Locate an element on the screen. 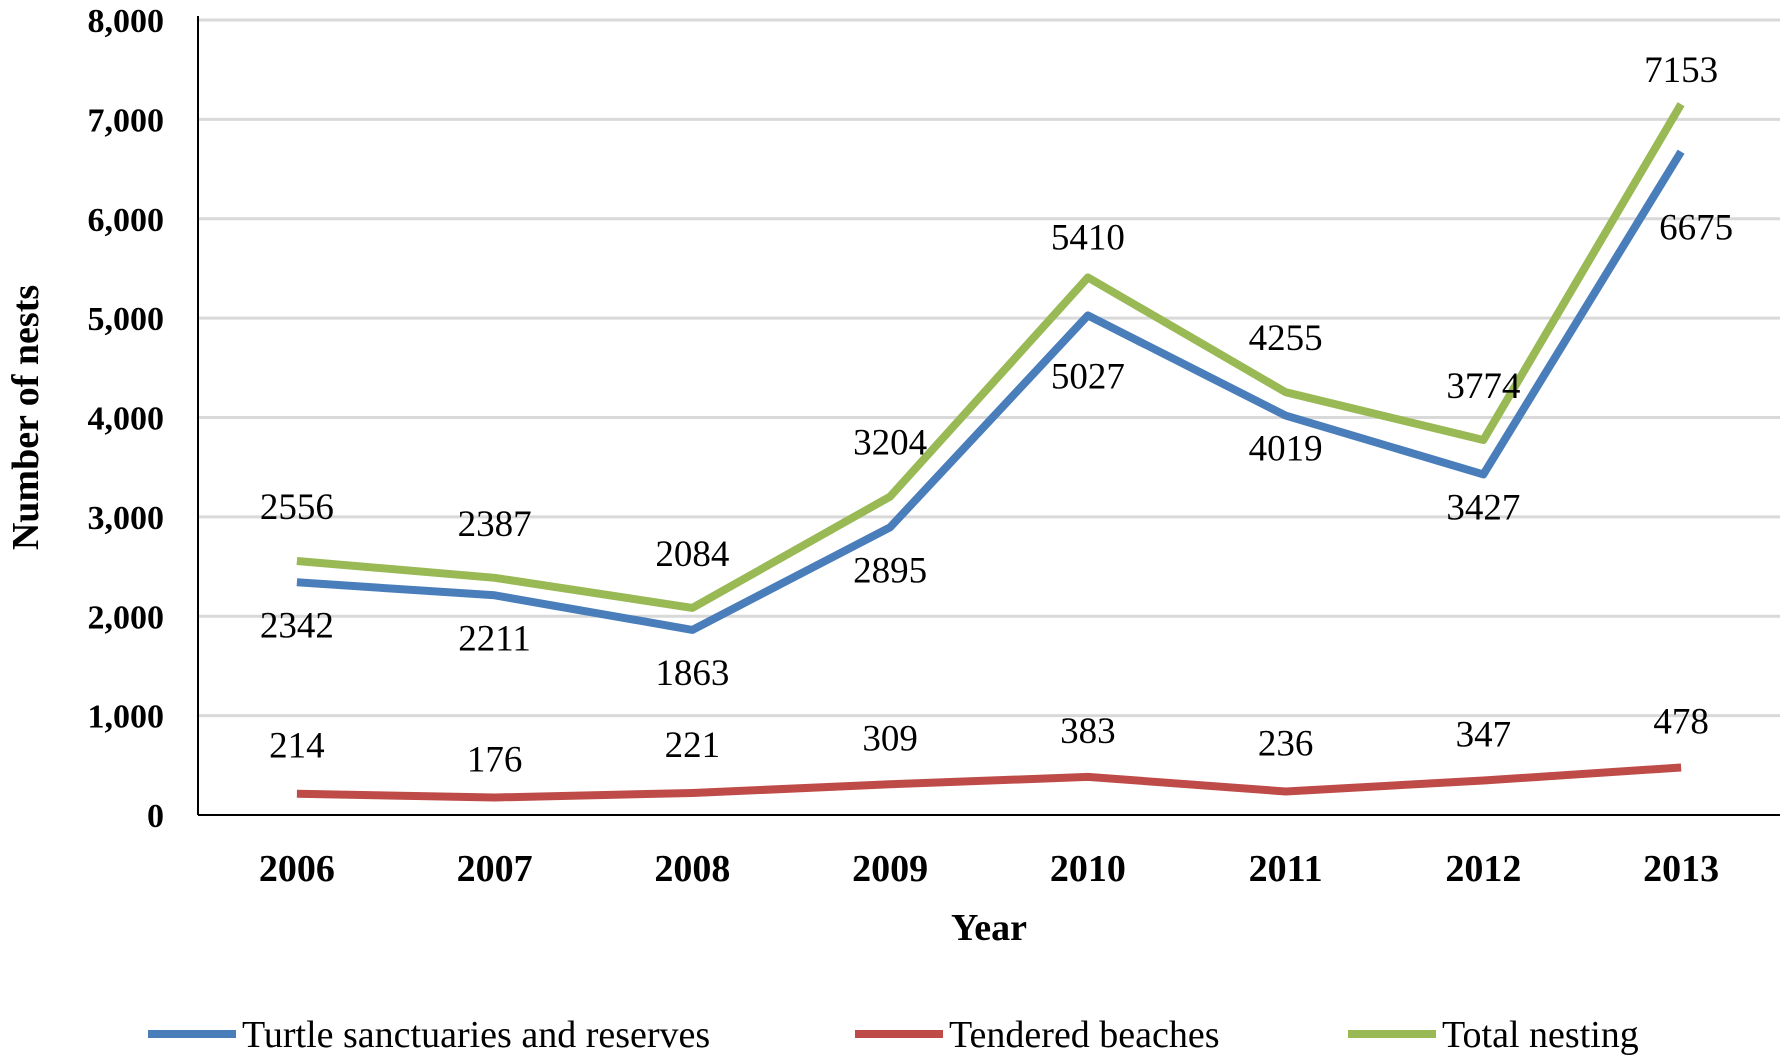 This screenshot has width=1789, height=1061. x-tick-label: 2012 is located at coordinates (1483, 869).